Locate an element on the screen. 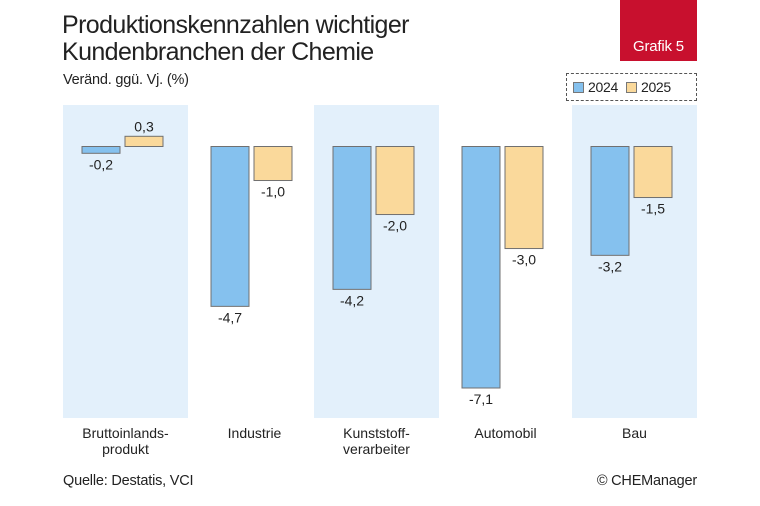 The image size is (760, 506). data-label-2025-bip: 0,3 is located at coordinates (144, 126).